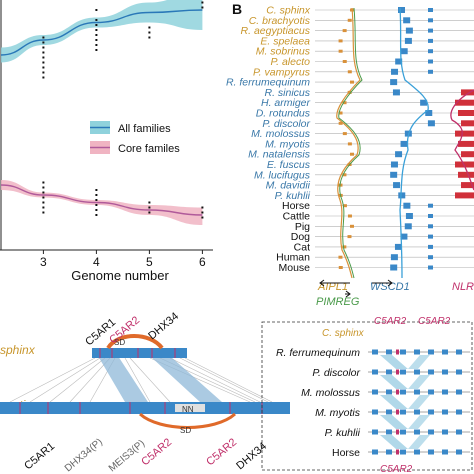 The width and height of the screenshot is (474, 474). Describe the element at coordinates (302, 247) in the screenshot. I see `species-label: Cat` at that location.